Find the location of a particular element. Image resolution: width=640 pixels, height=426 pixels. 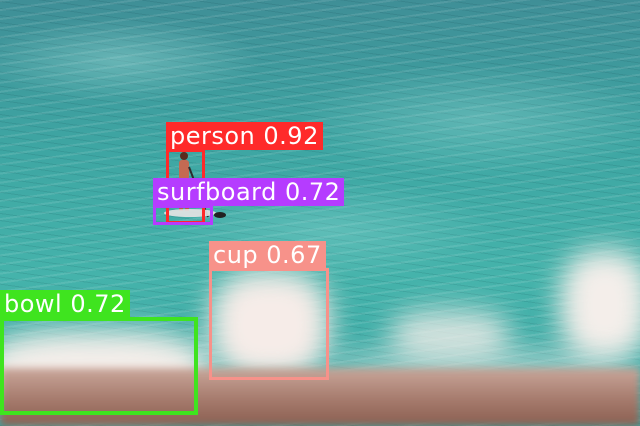

surfboard-bounding-box is located at coordinates (183, 215).